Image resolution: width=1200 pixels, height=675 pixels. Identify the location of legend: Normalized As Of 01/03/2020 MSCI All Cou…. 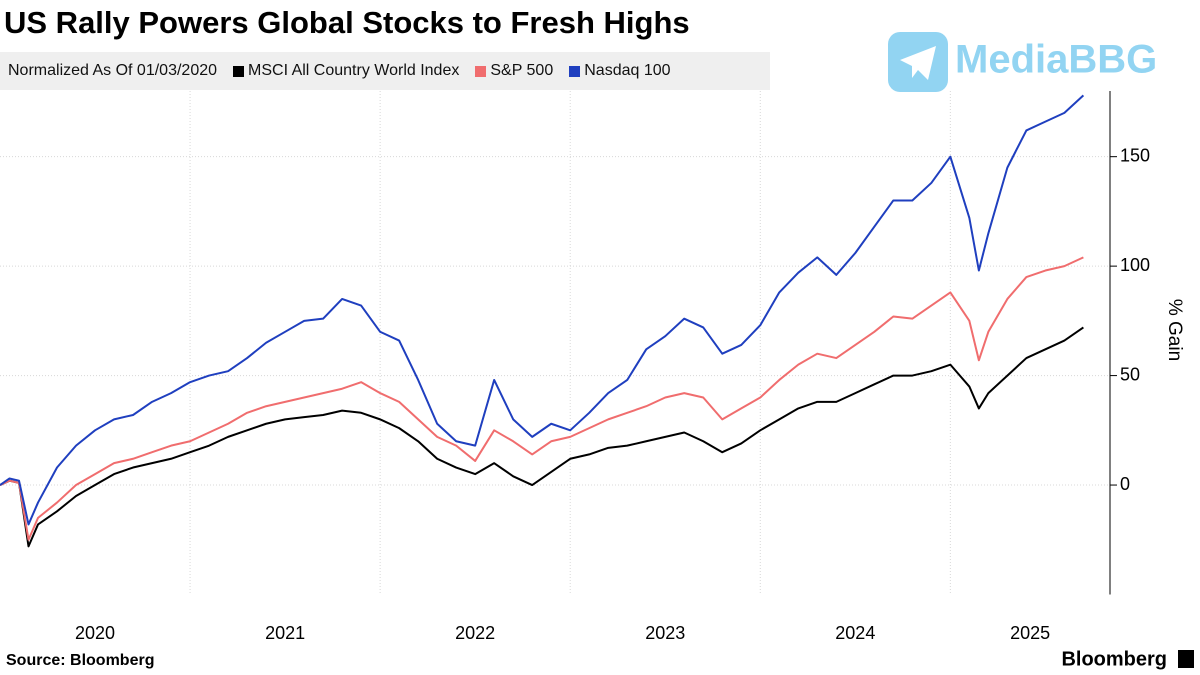
(385, 71).